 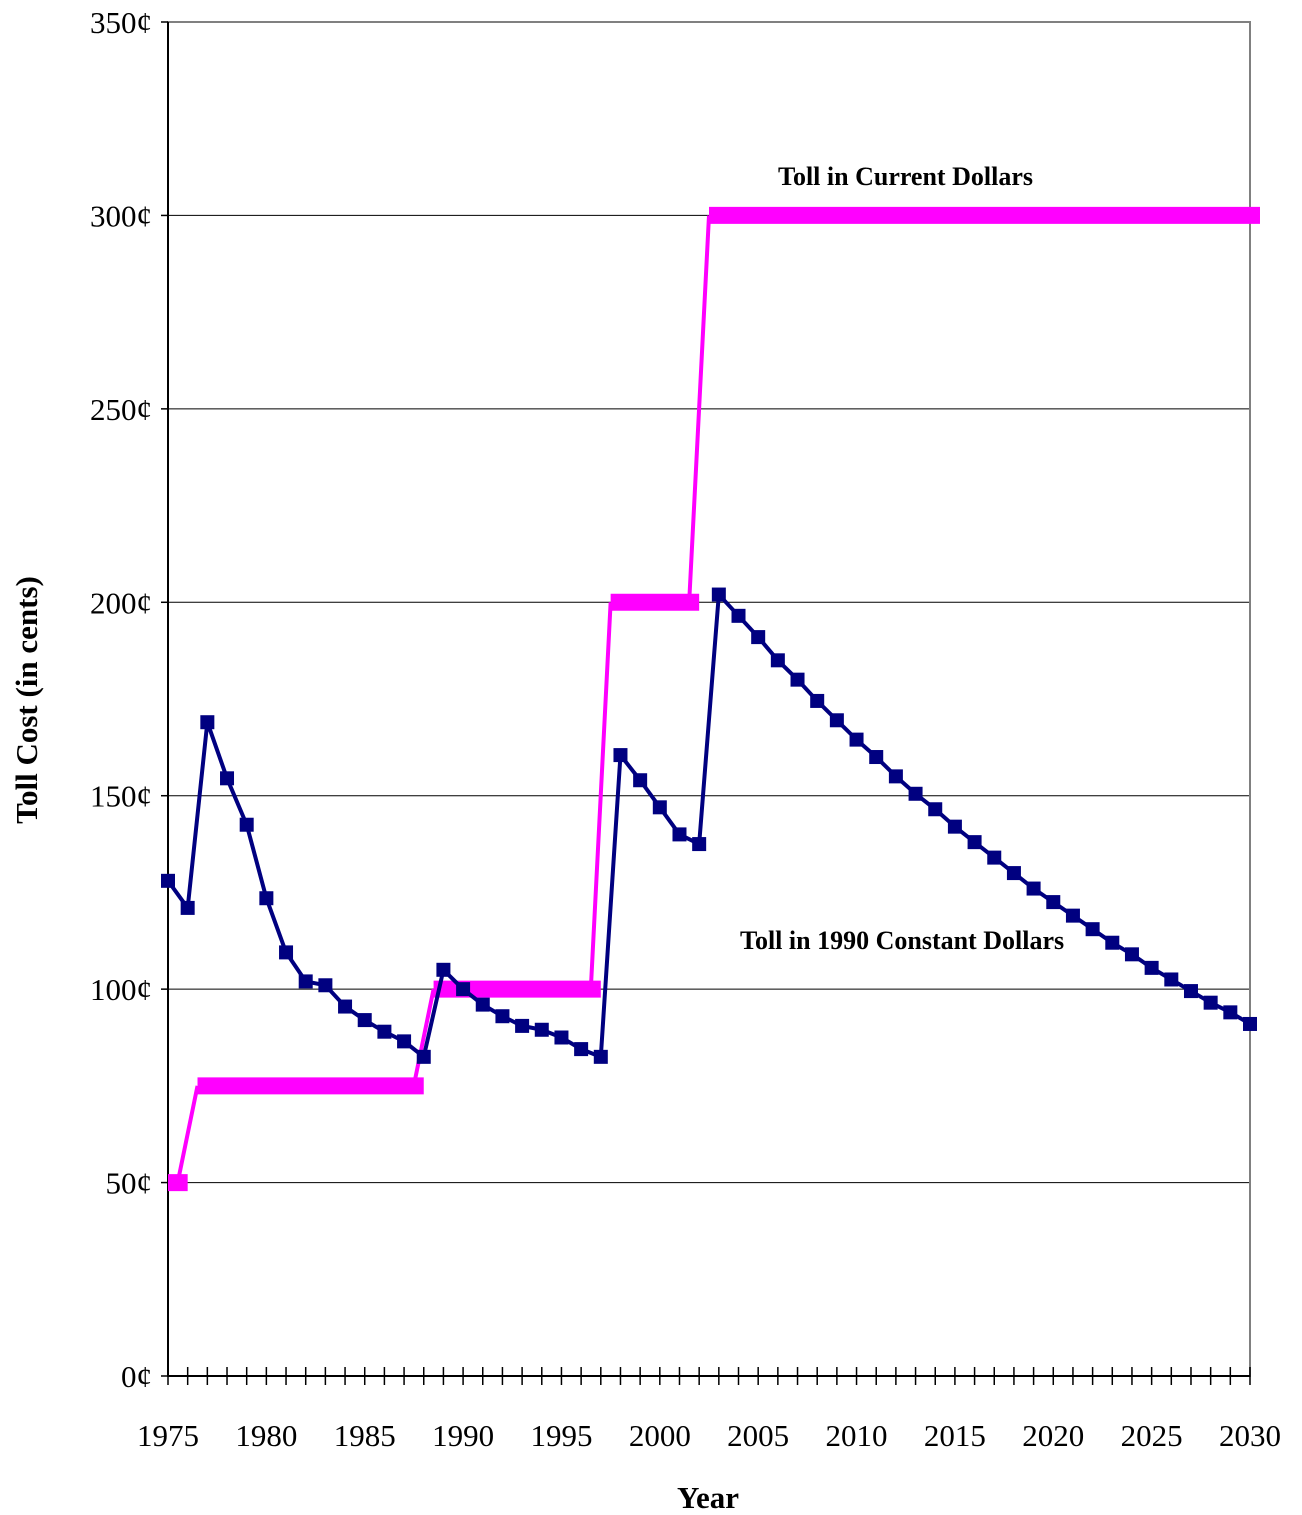 What do you see at coordinates (857, 1435) in the screenshot?
I see `x-tick-label: 2010` at bounding box center [857, 1435].